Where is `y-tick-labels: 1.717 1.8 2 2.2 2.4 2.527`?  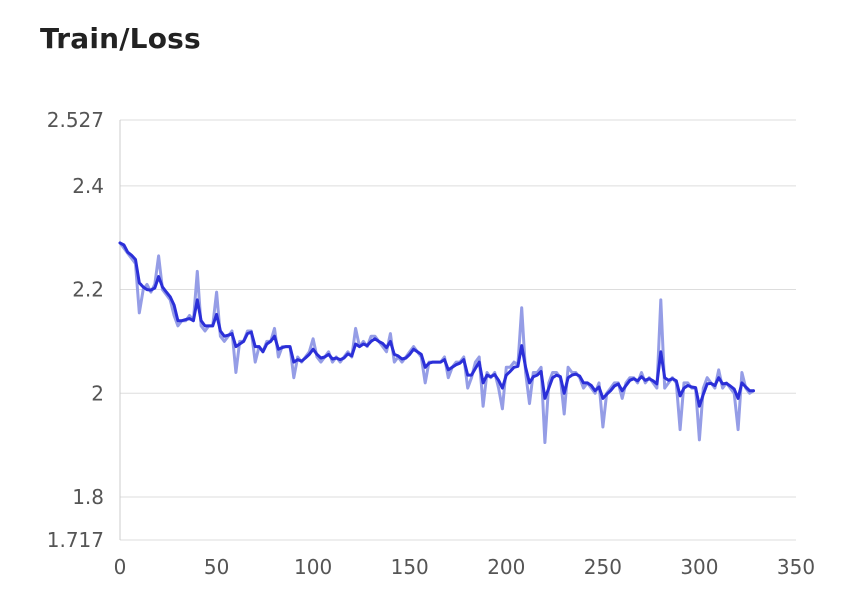 y-tick-labels: 1.717 1.8 2 2.2 2.4 2.527 is located at coordinates (75, 330).